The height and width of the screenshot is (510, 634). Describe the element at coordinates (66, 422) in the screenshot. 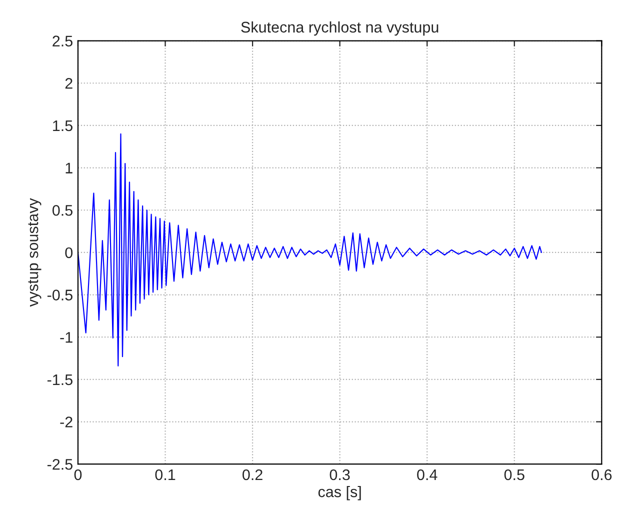

I see `y-tick-label: -2` at that location.